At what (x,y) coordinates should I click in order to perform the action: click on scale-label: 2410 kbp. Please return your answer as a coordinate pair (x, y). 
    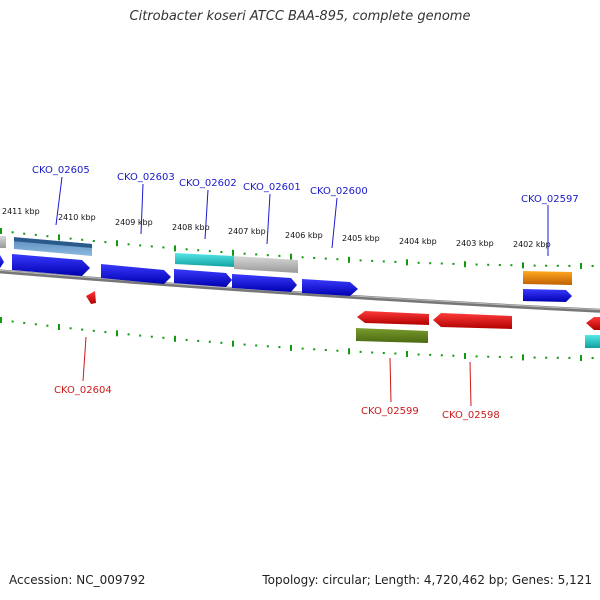
    Looking at the image, I should click on (77, 217).